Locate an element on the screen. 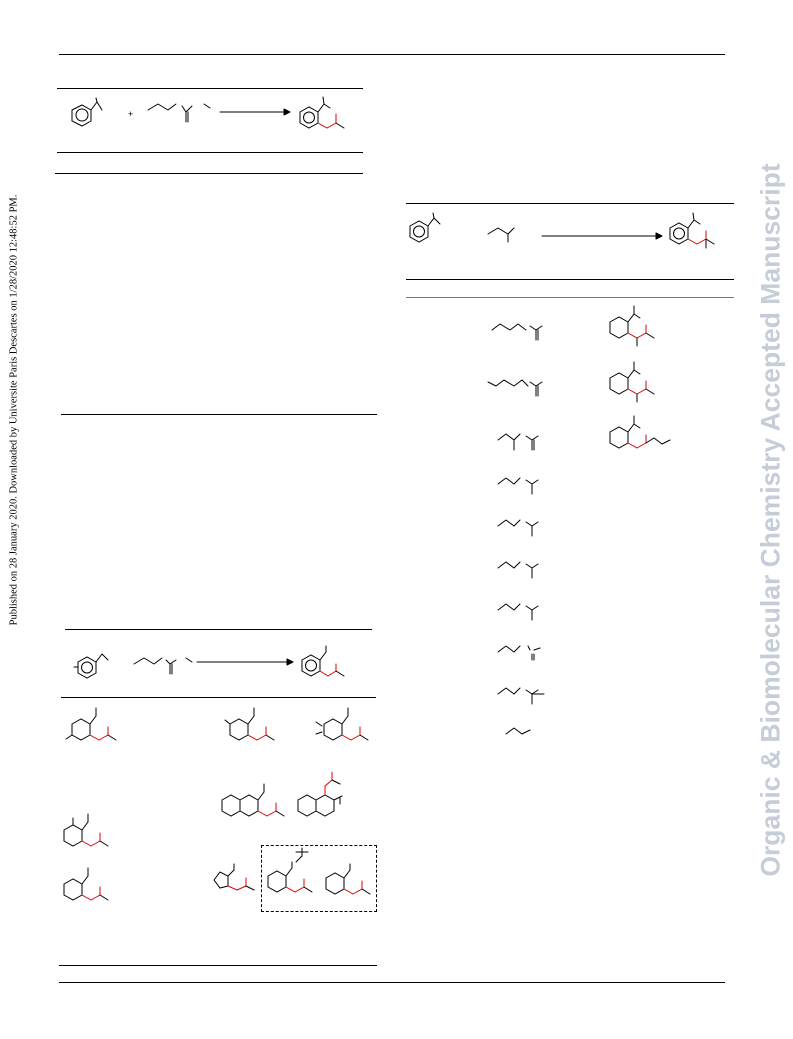 This screenshot has width=793, height=1039. scheme2-mid-rule is located at coordinates (570, 279).